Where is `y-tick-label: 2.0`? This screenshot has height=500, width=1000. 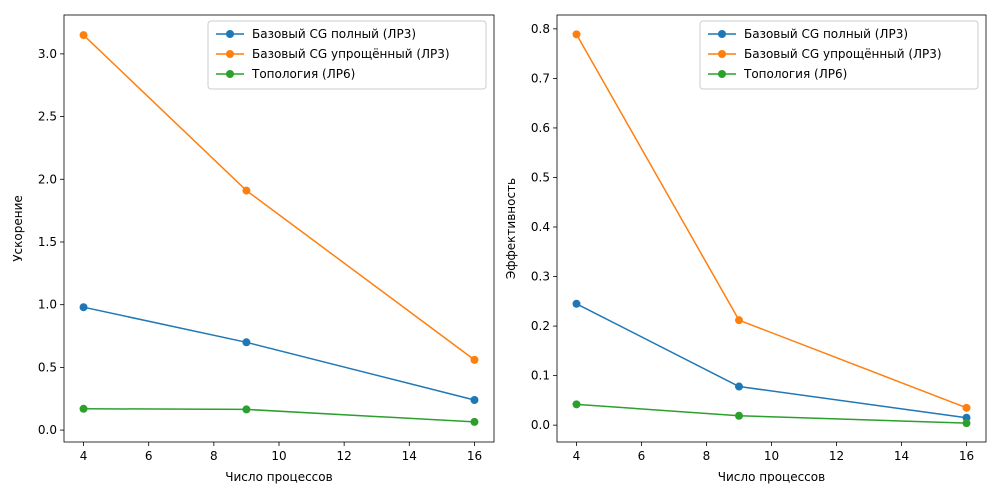 y-tick-label: 2.0 is located at coordinates (47, 179).